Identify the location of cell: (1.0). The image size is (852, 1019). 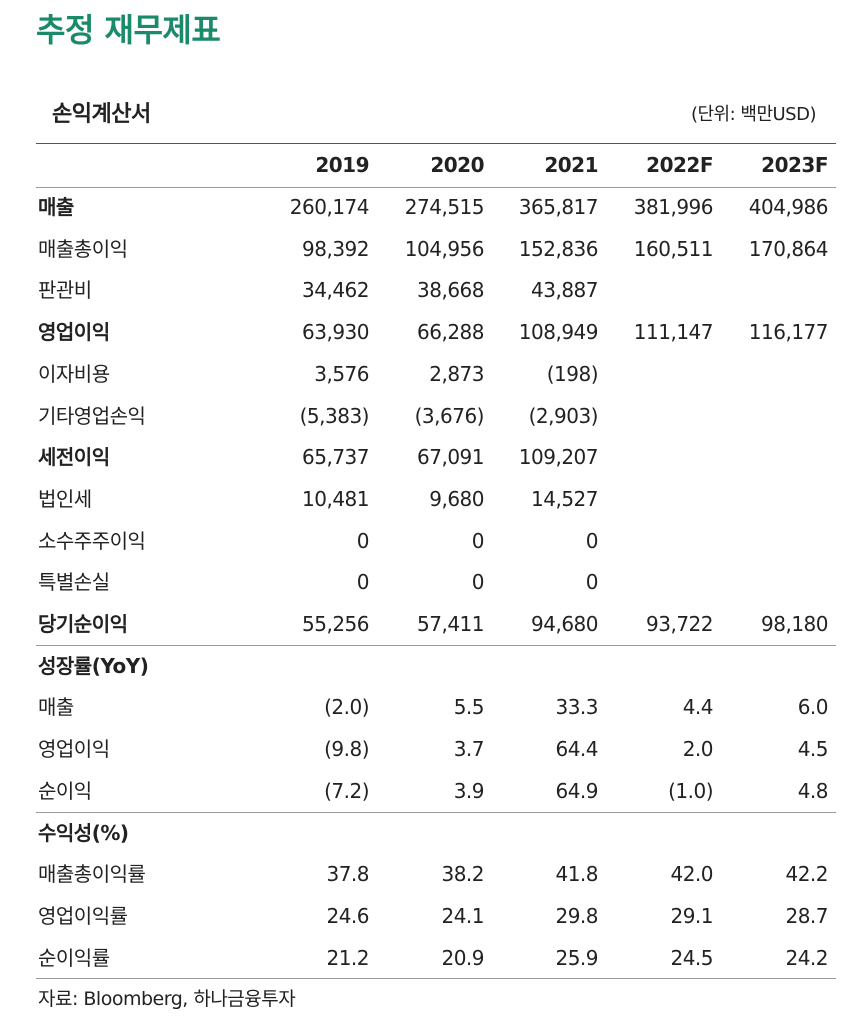
(690, 790).